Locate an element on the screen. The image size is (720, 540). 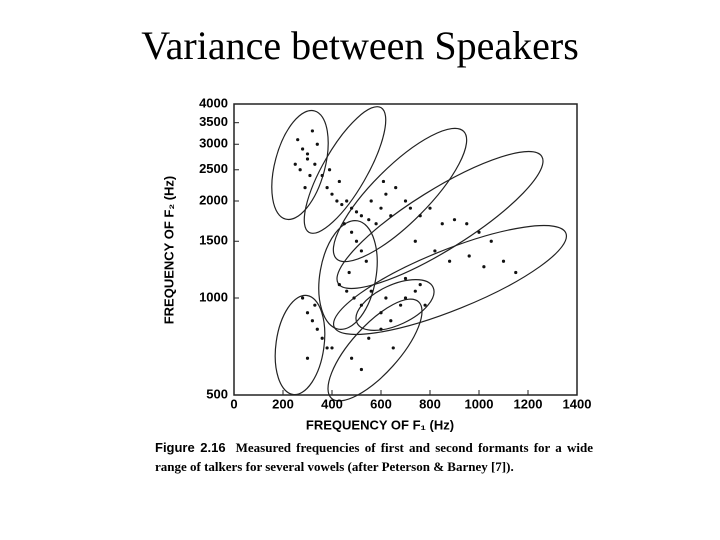
y-axis-label: FREQUENCY OF F₂ (Hz) is located at coordinates (168, 250).